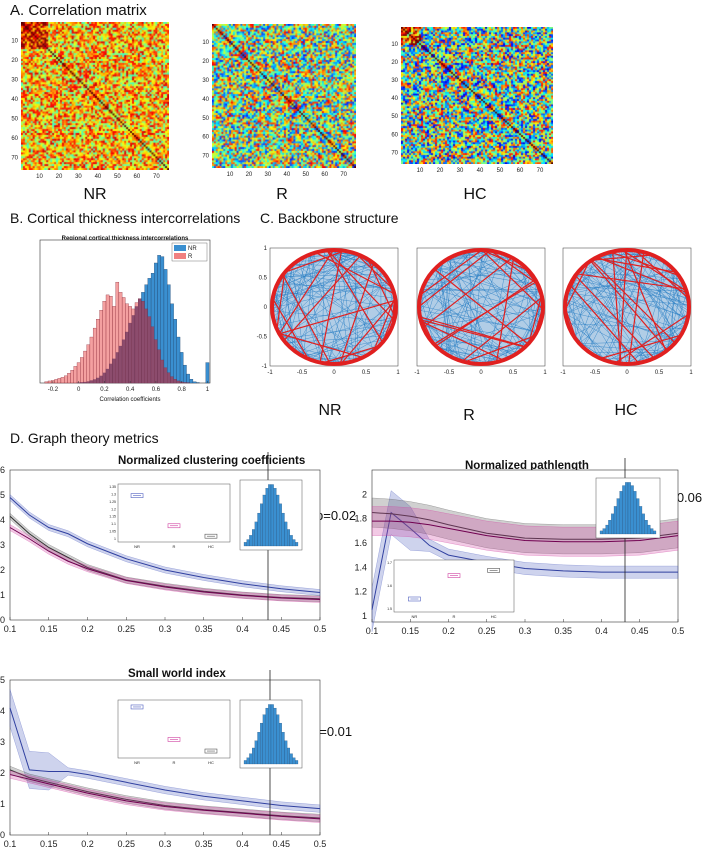 This screenshot has width=704, height=850. I want to click on matrix-x-tick: 60, so click(137, 177).